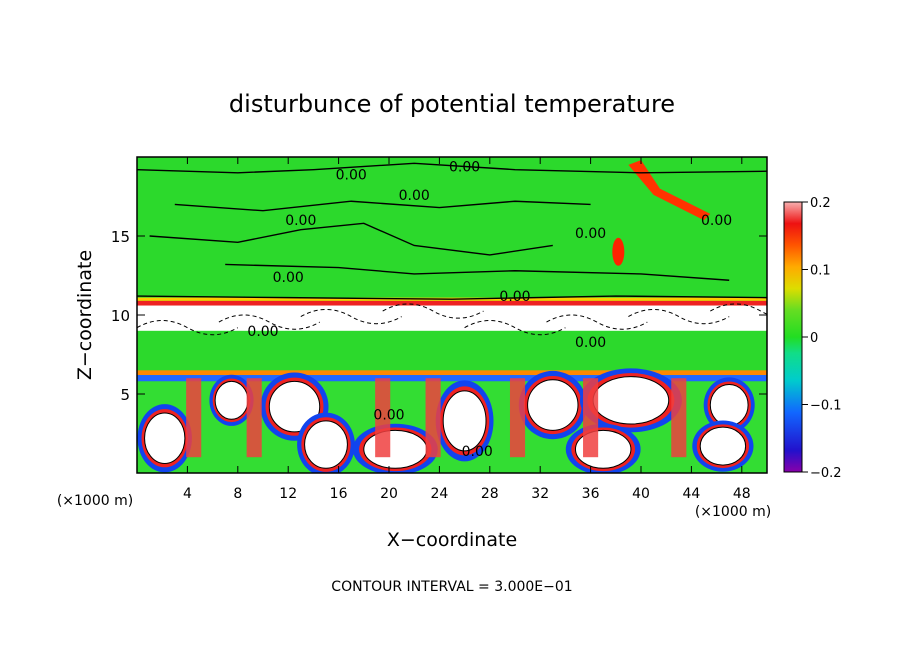  I want to click on x-tick-label: 48, so click(742, 494).